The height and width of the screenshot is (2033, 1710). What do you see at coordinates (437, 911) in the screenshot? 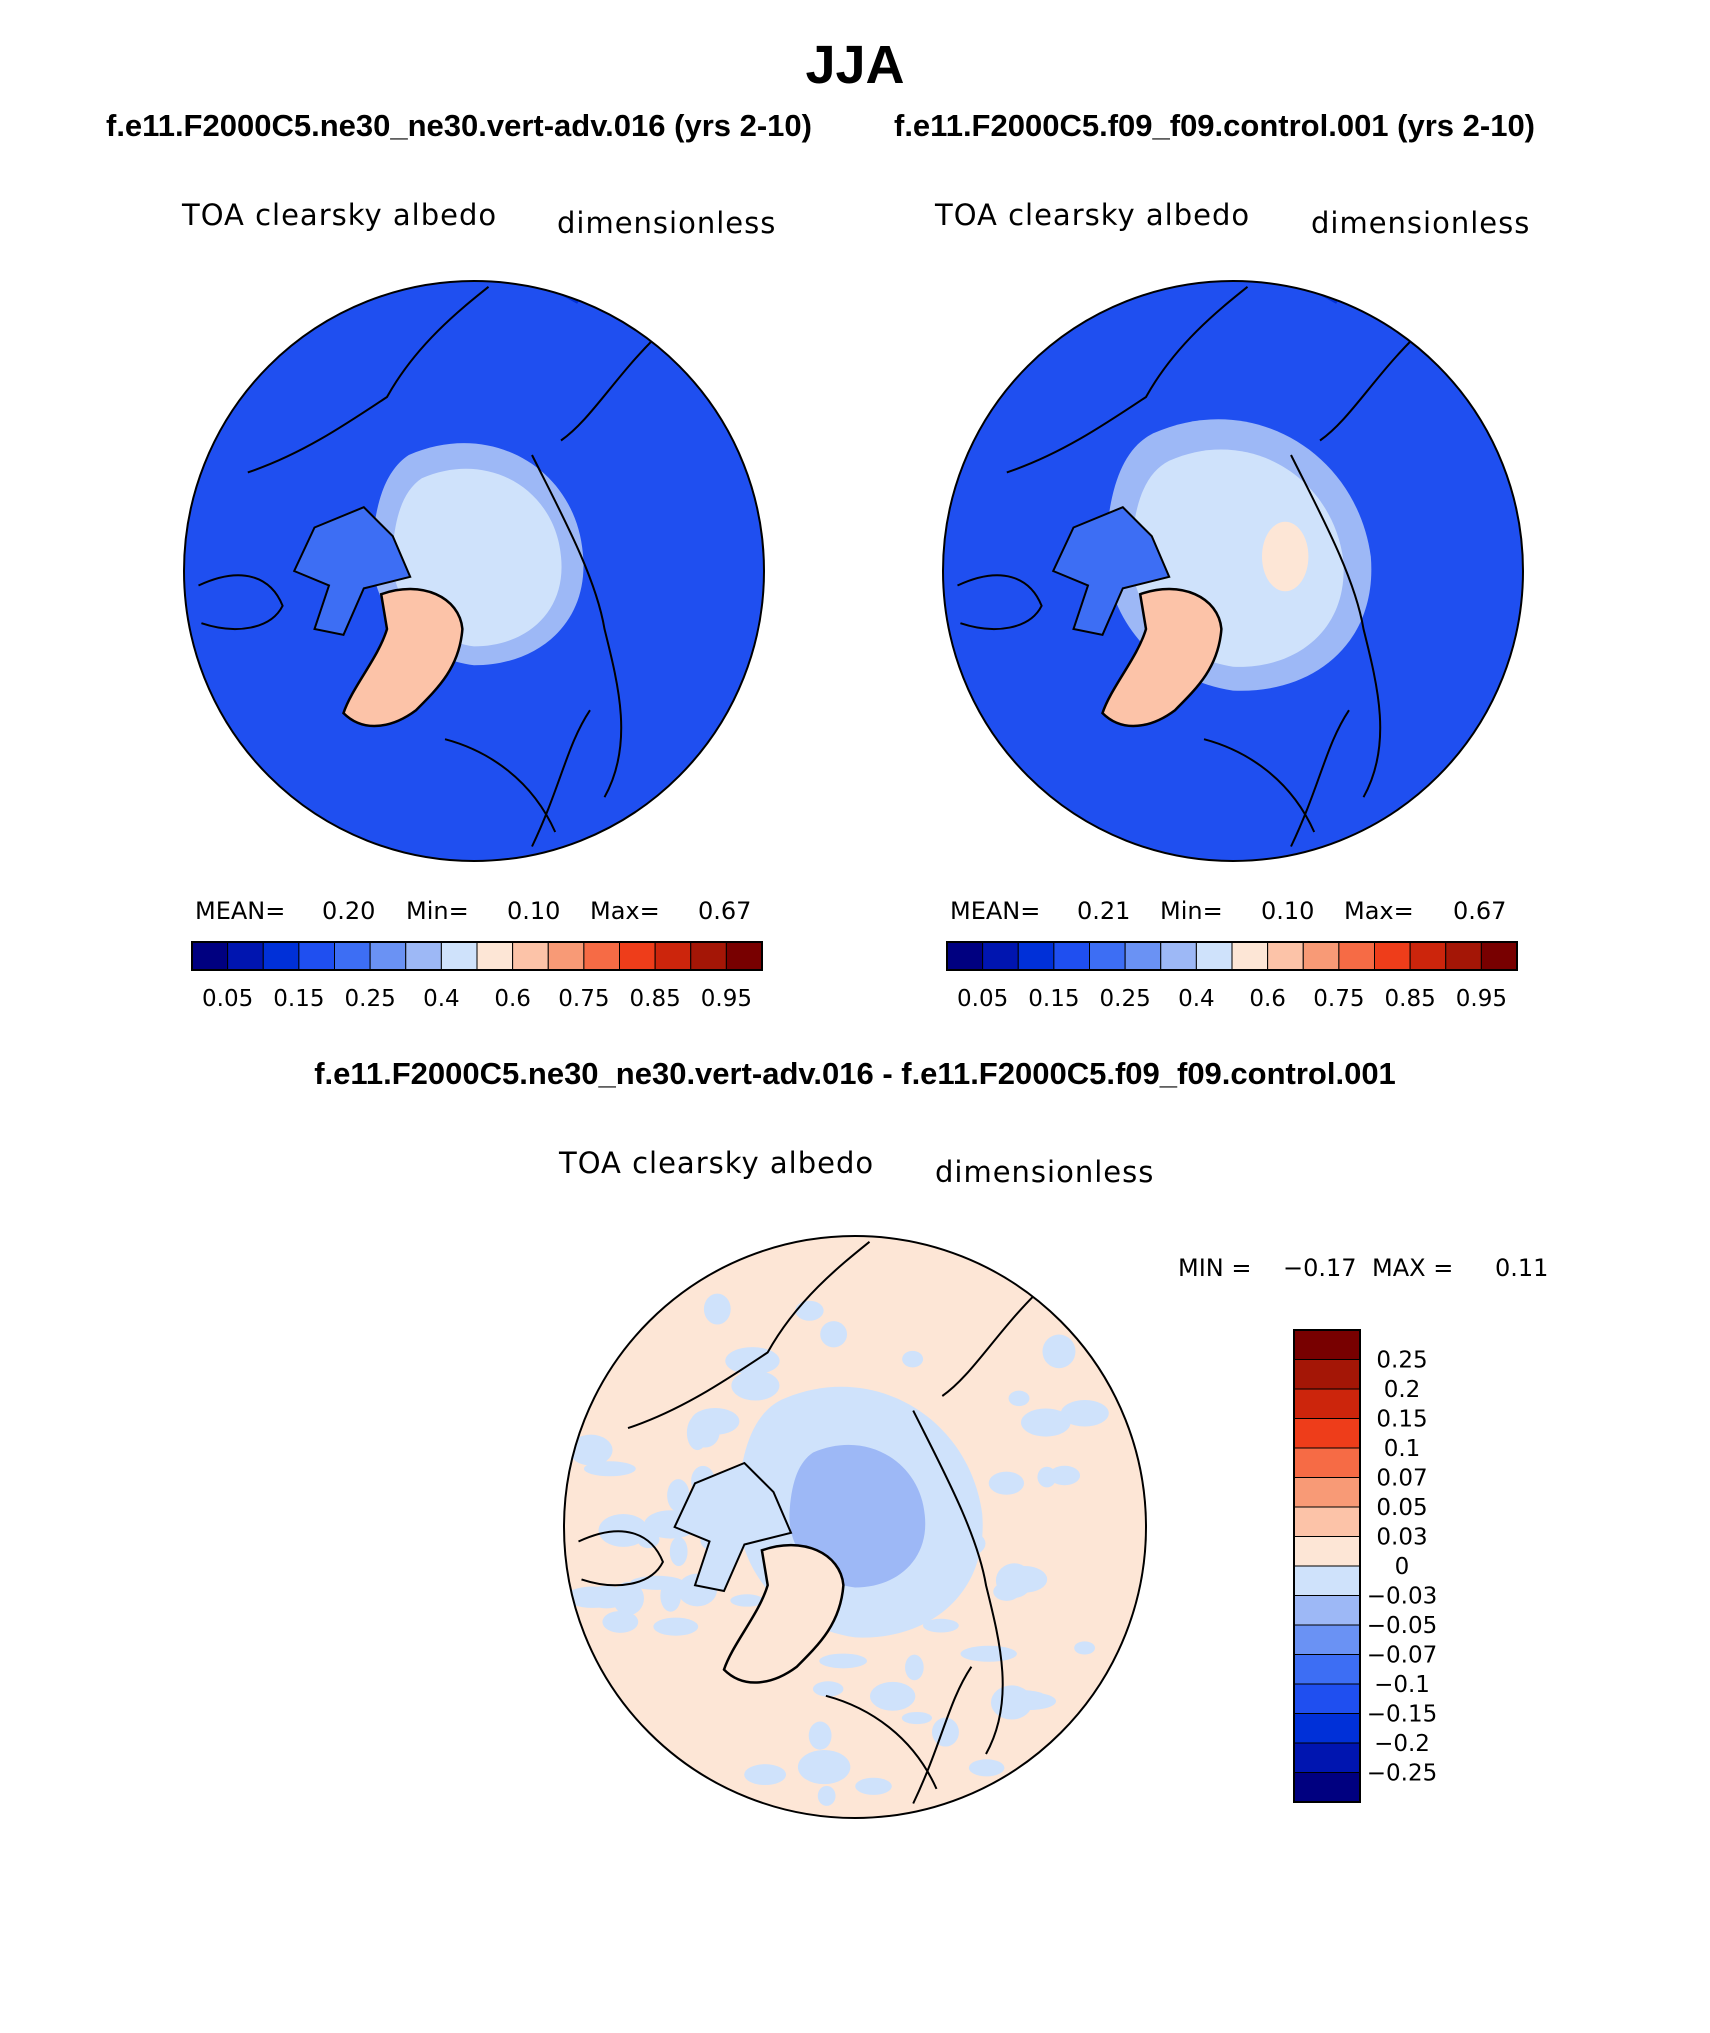
I see `panel1-min-label: Min=` at bounding box center [437, 911].